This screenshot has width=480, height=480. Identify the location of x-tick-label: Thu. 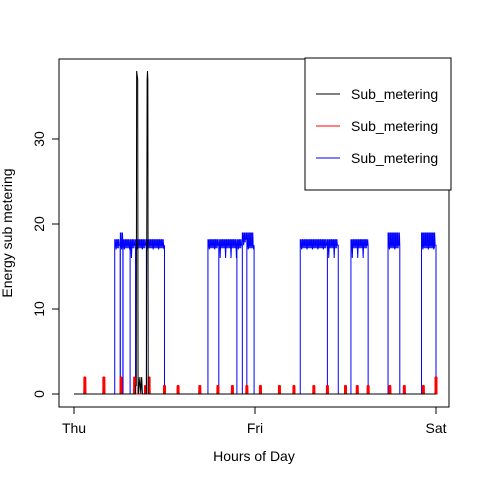
(74, 428).